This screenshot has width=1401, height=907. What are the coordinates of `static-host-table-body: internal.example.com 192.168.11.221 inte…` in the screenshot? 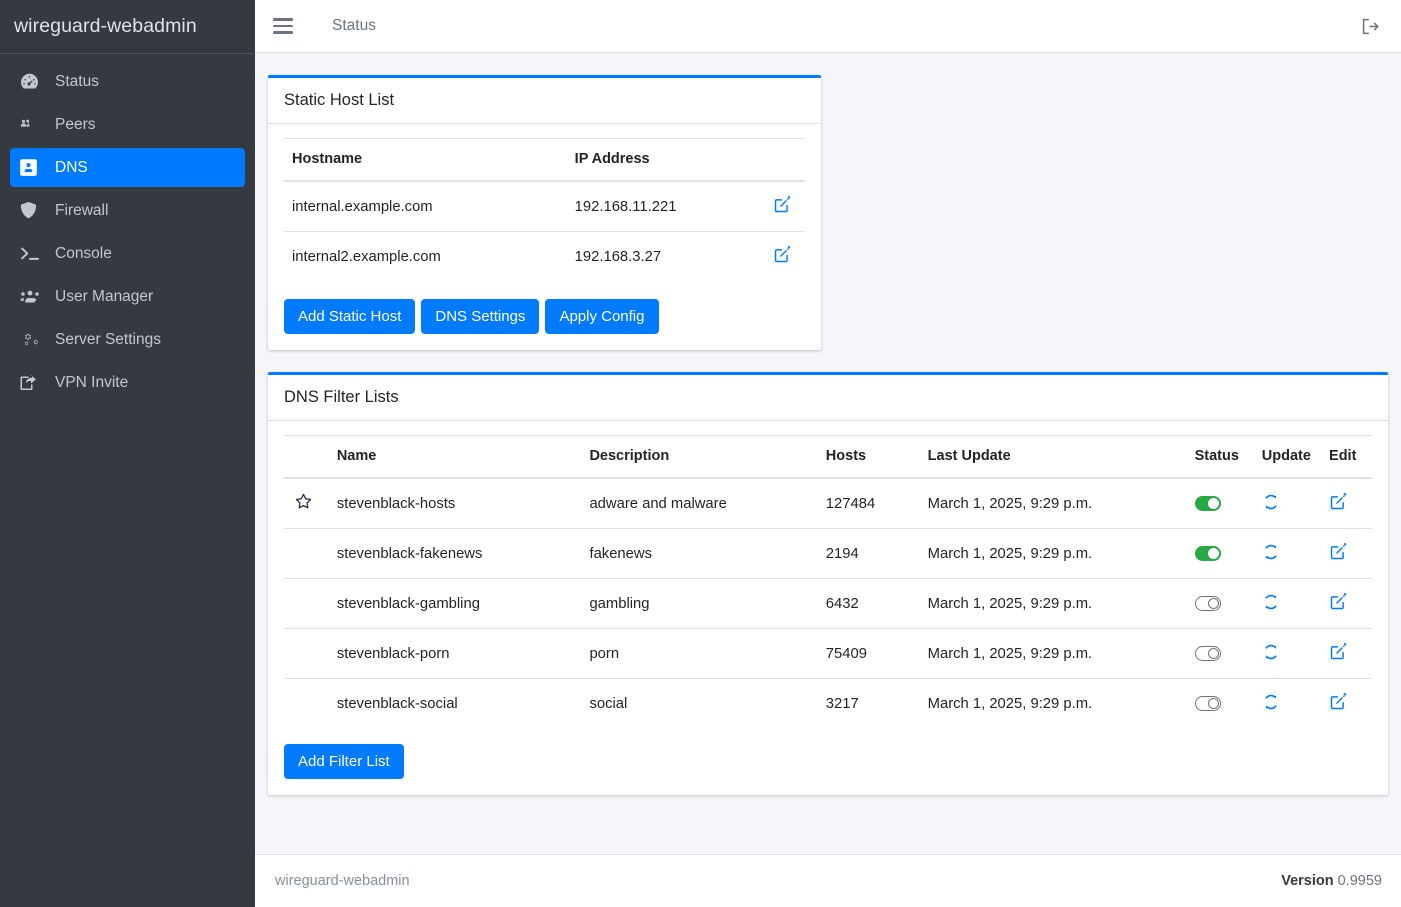 It's located at (544, 230).